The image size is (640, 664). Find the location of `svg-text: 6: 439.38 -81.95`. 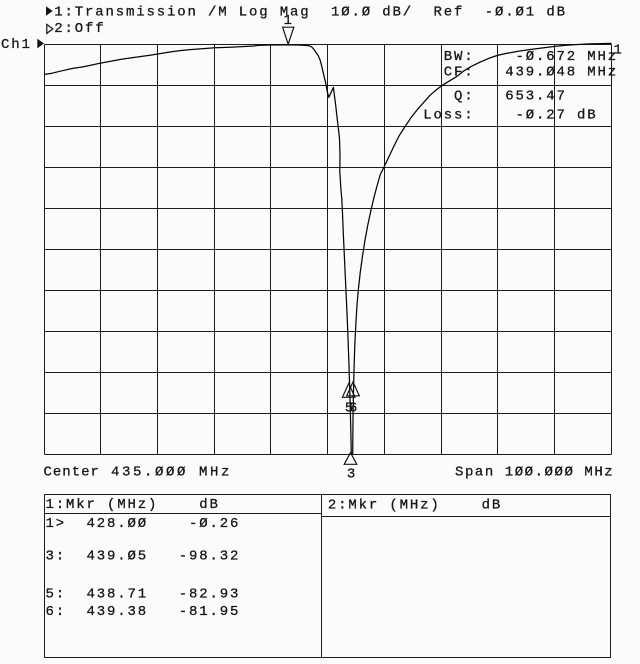

svg-text: 6: 439.38 -81.95 is located at coordinates (143, 612).